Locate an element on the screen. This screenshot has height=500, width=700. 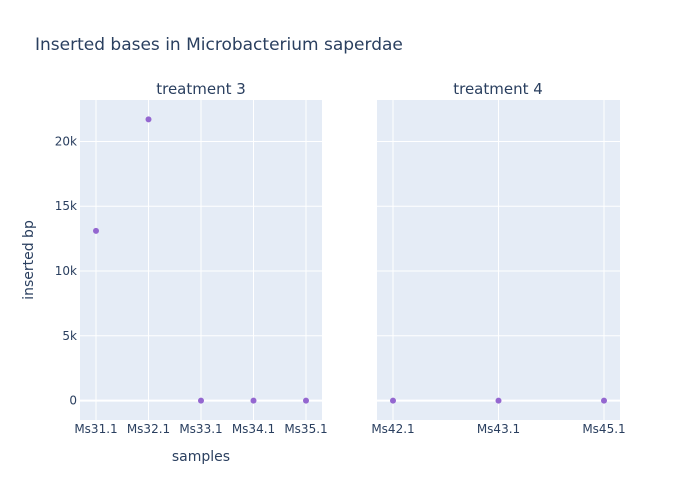
y-tick-label: 20k is located at coordinates (66, 141).